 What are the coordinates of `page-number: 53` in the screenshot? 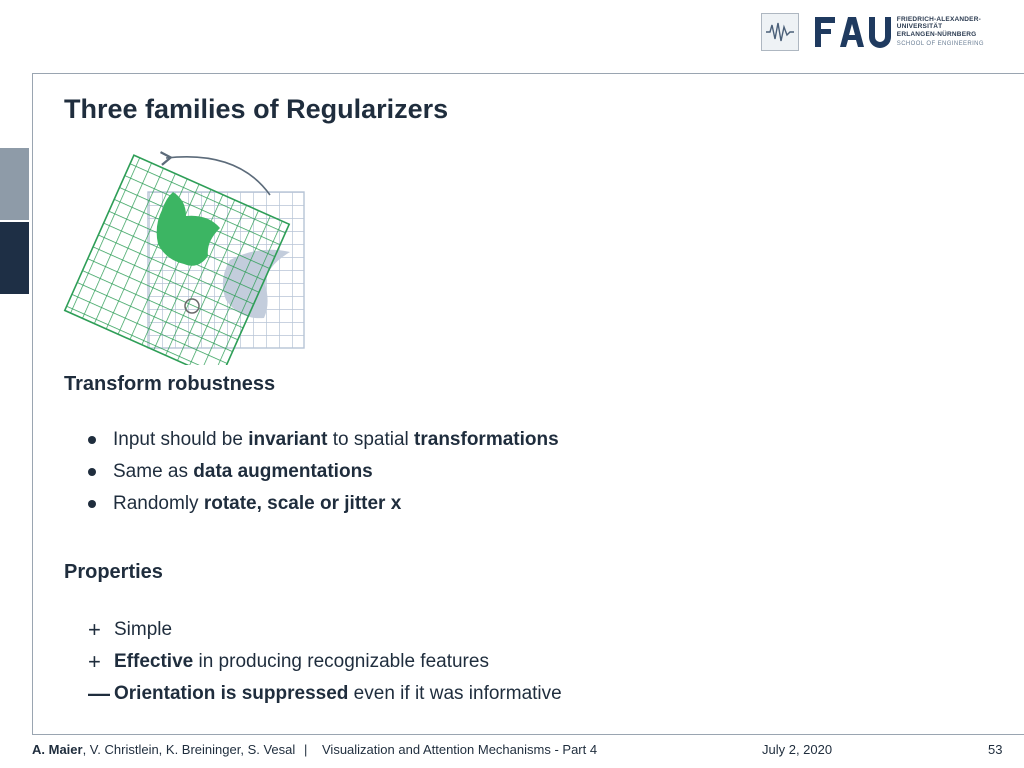 It's located at (995, 749).